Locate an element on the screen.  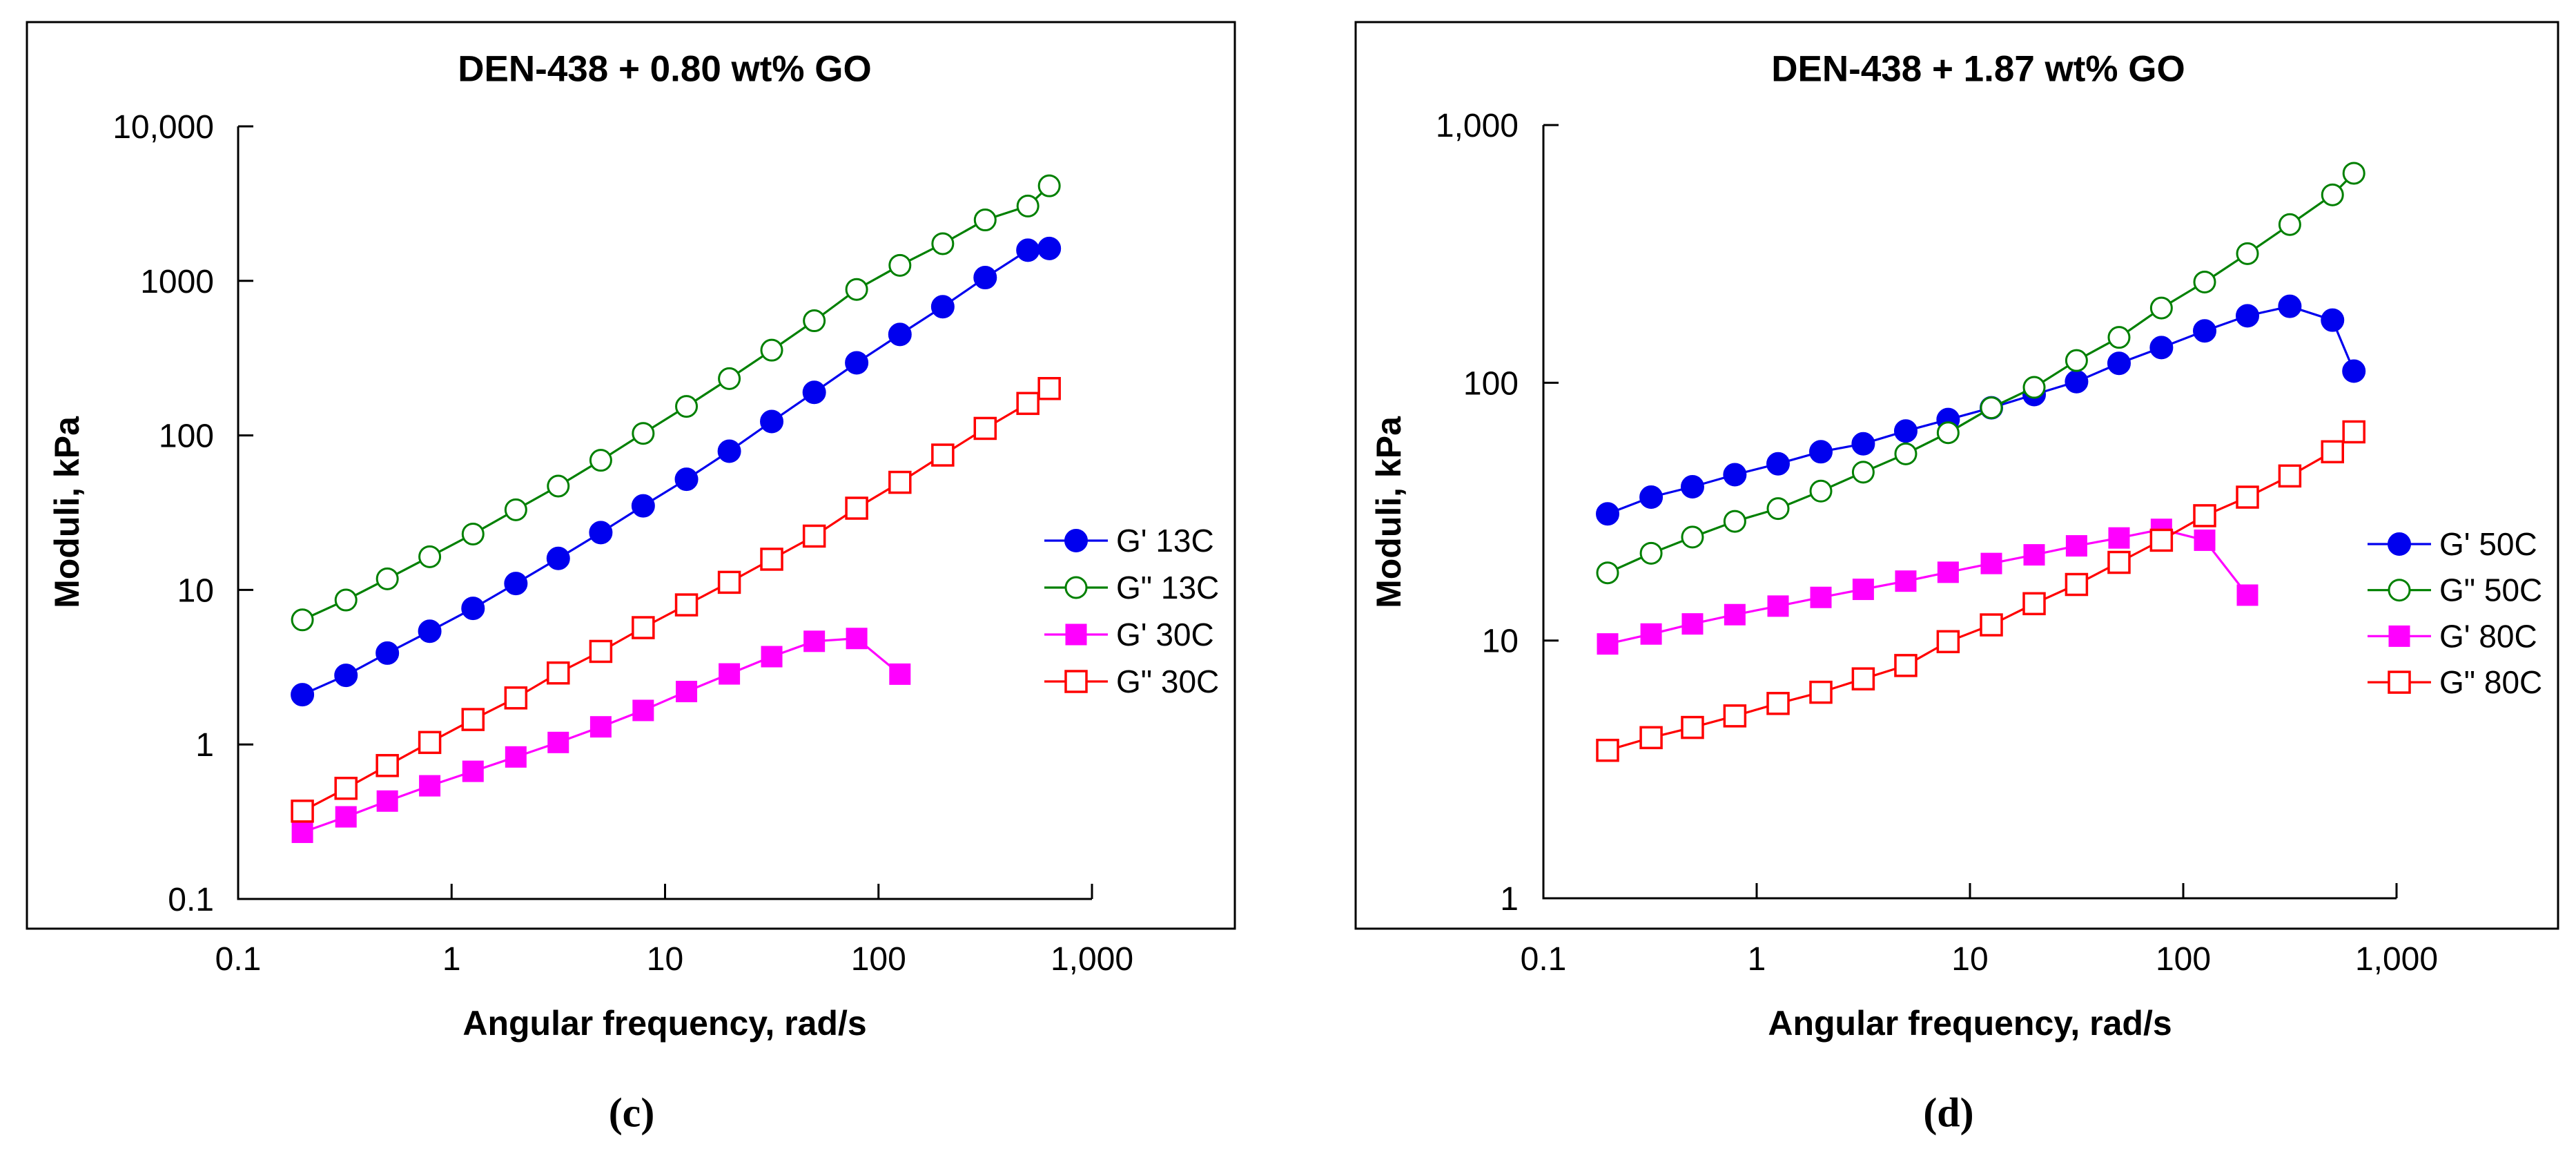
panel-c-series-markers-g-13c is located at coordinates (676, 403).